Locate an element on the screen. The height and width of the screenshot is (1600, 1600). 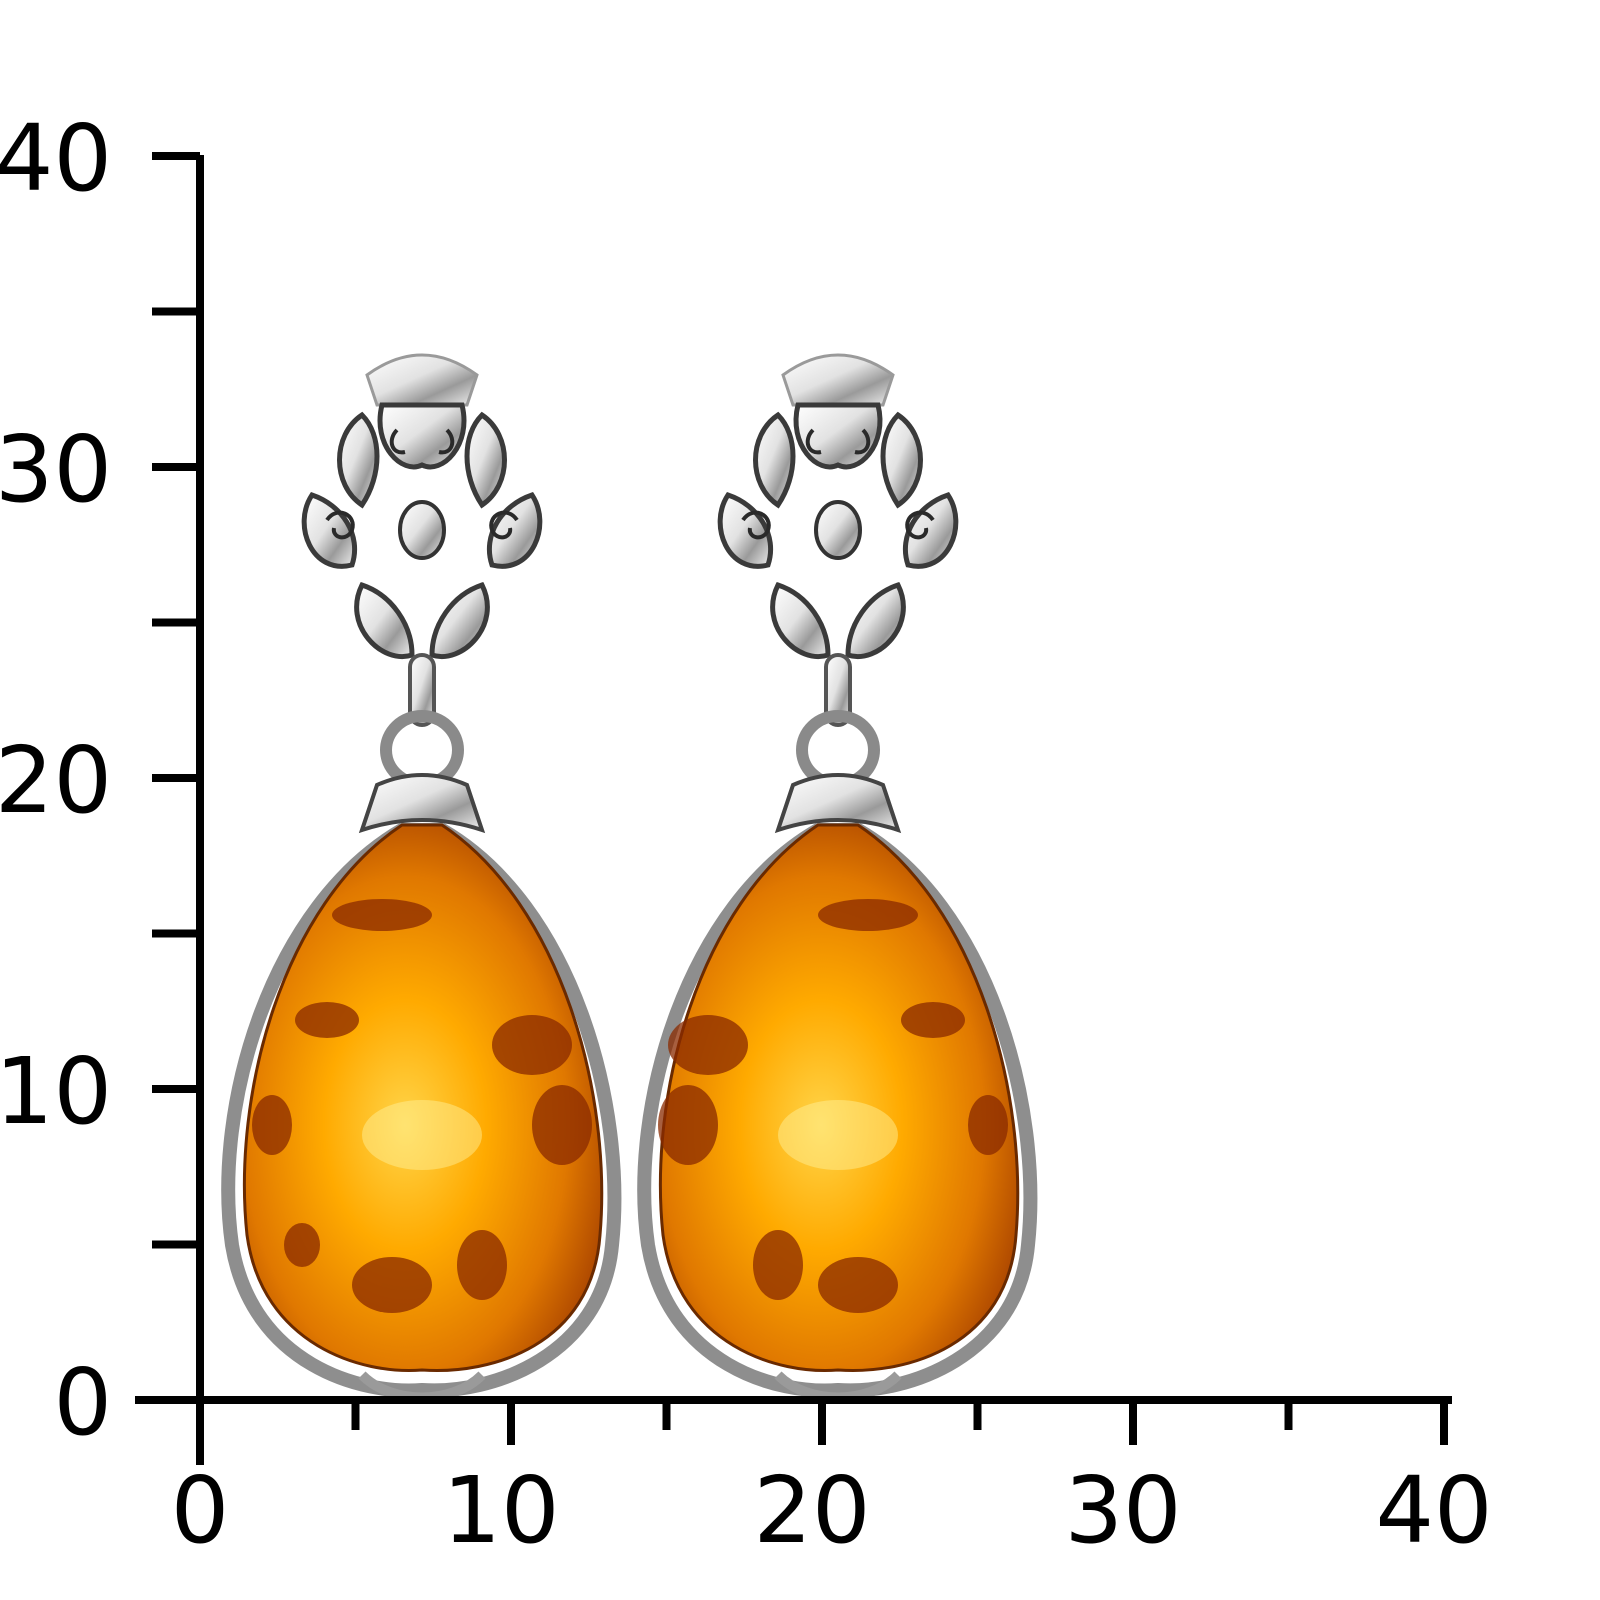
y-tick-label: 30 is located at coordinates (56, 469).